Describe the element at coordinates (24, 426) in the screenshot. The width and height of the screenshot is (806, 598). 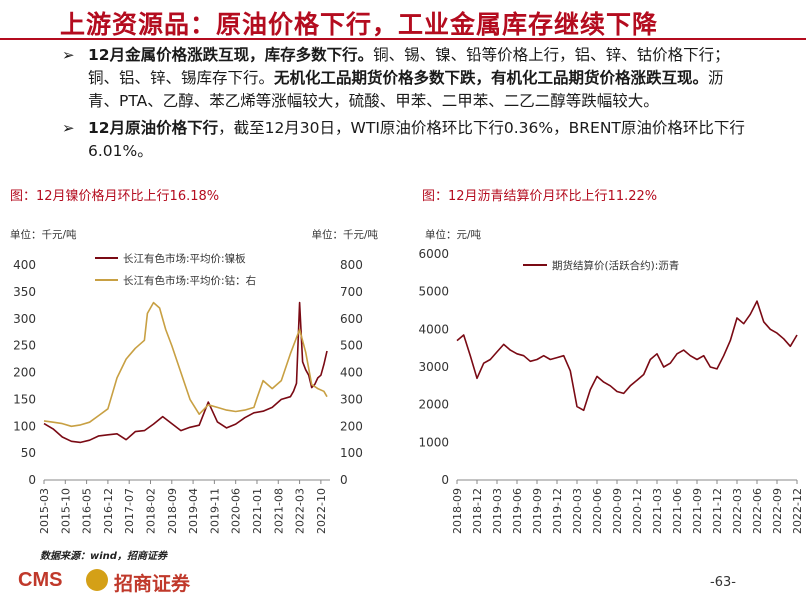
I see `y-left-tick-label: 100` at that location.